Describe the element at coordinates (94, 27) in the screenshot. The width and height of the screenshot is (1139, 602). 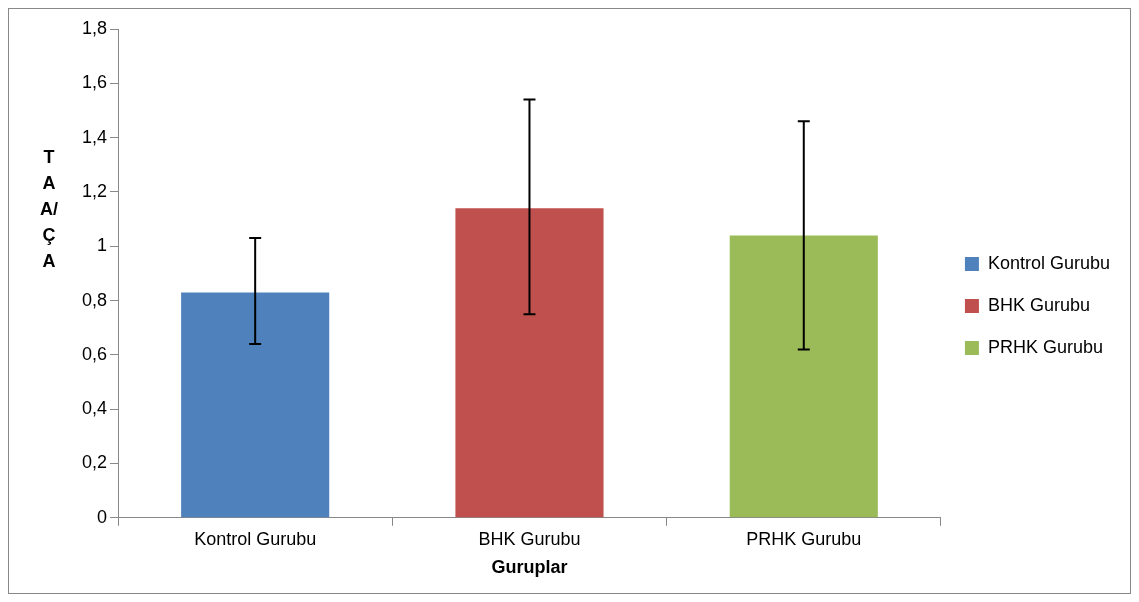
I see `y-tick-label: 1,8` at that location.